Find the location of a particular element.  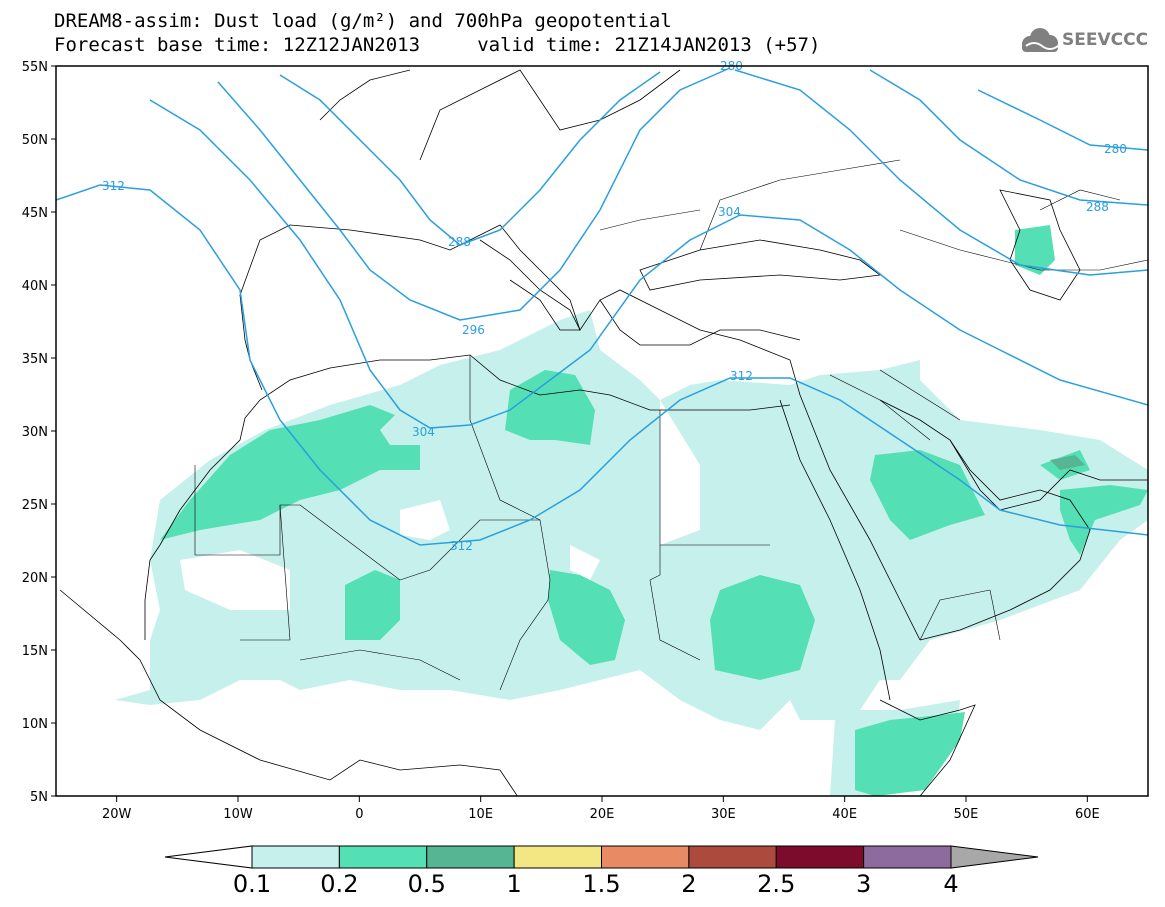

cloud-icon is located at coordinates (1040, 40).